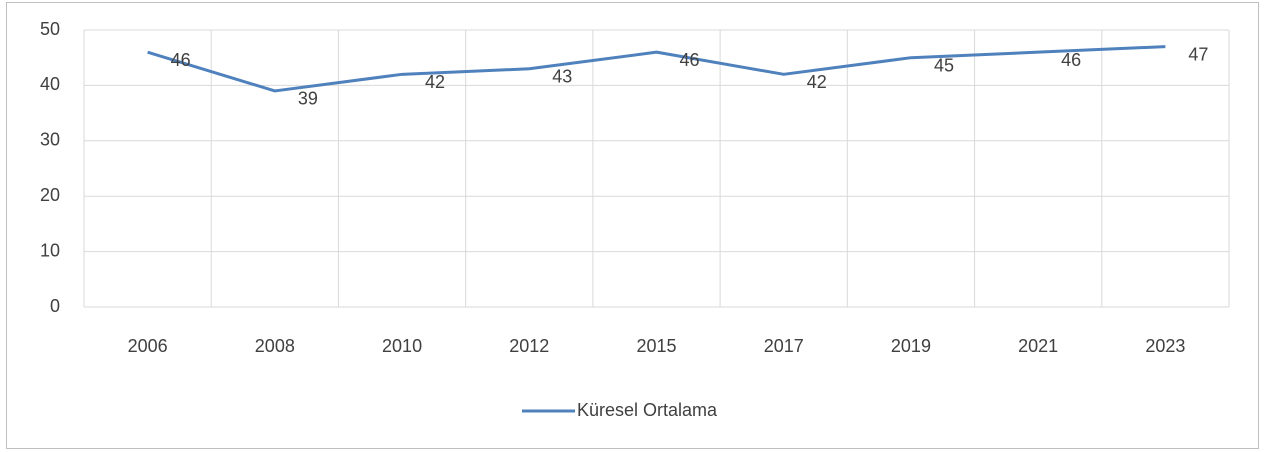 This screenshot has width=1271, height=452. Describe the element at coordinates (402, 346) in the screenshot. I see `x-tick-label: 2010` at that location.